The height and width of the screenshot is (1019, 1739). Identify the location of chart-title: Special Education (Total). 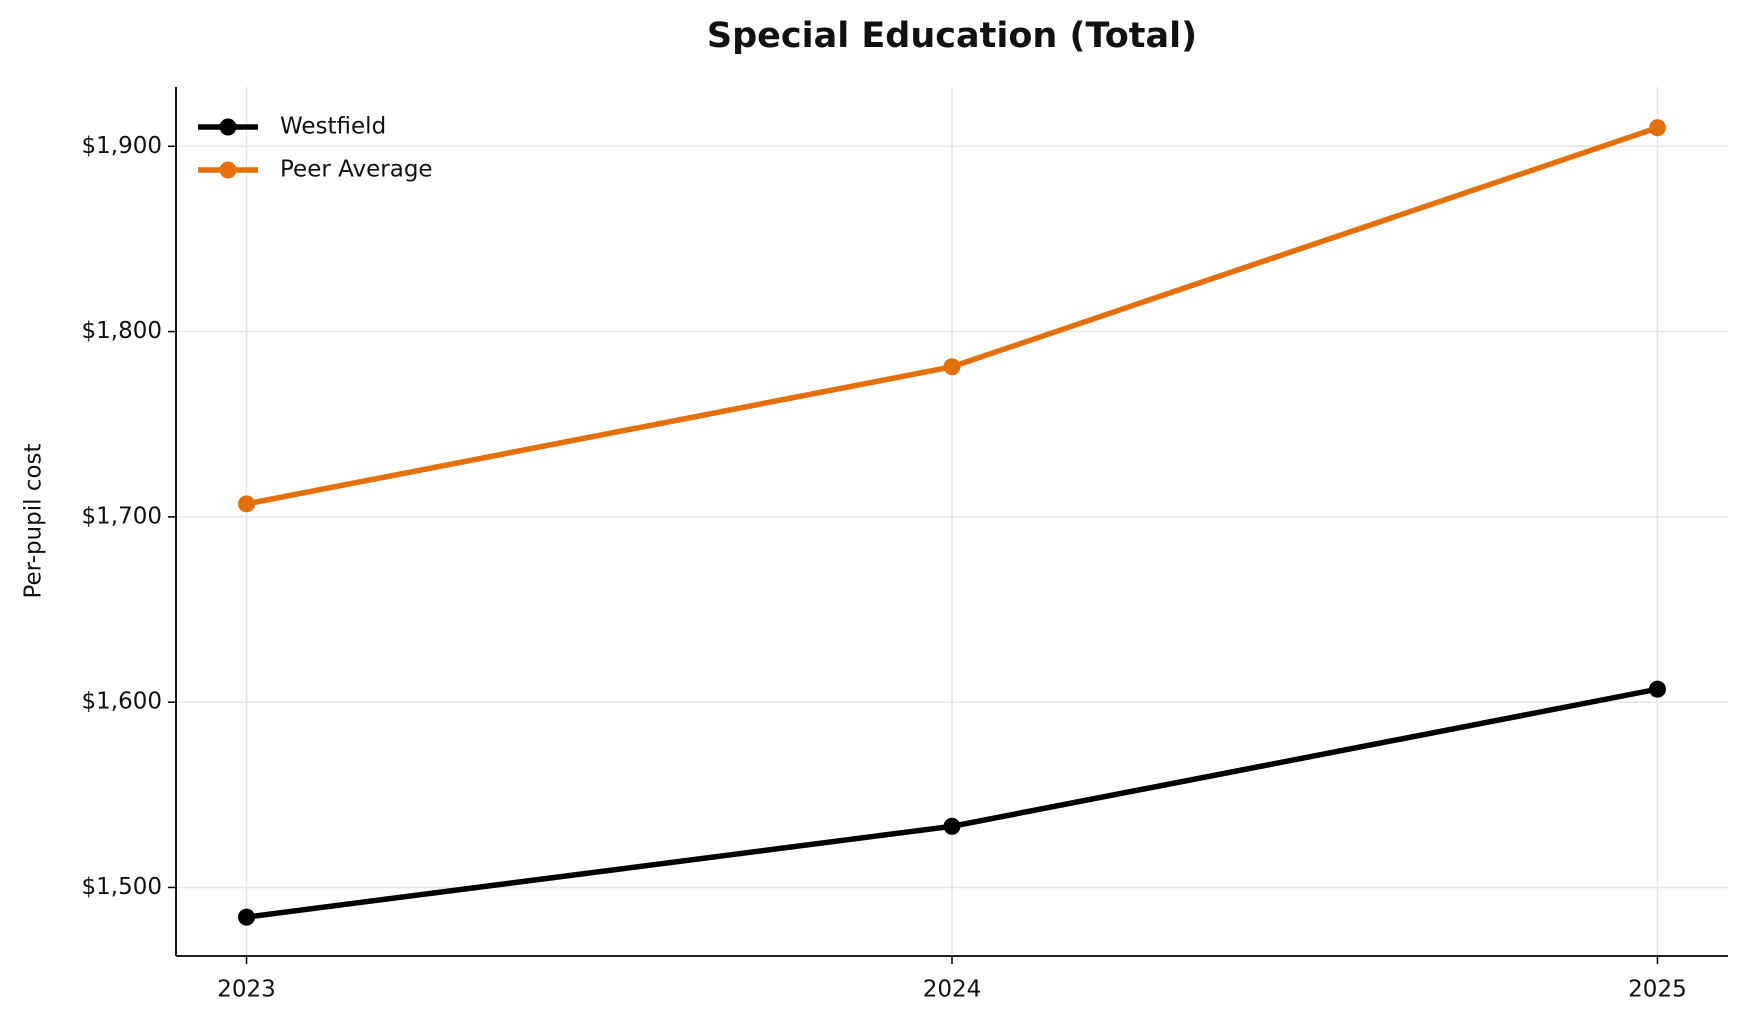
(952, 36).